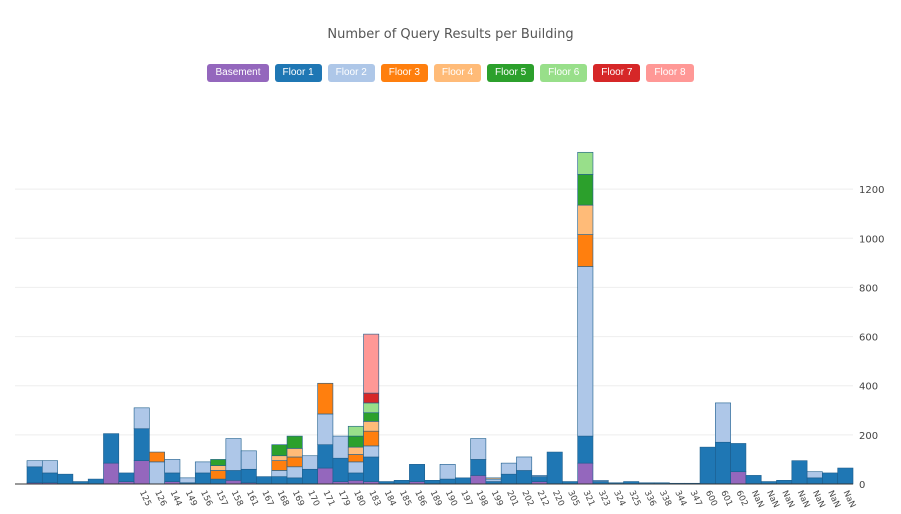 This screenshot has width=901, height=514. Describe the element at coordinates (404, 73) in the screenshot. I see `legend-item-floor-3: Floor 3` at that location.